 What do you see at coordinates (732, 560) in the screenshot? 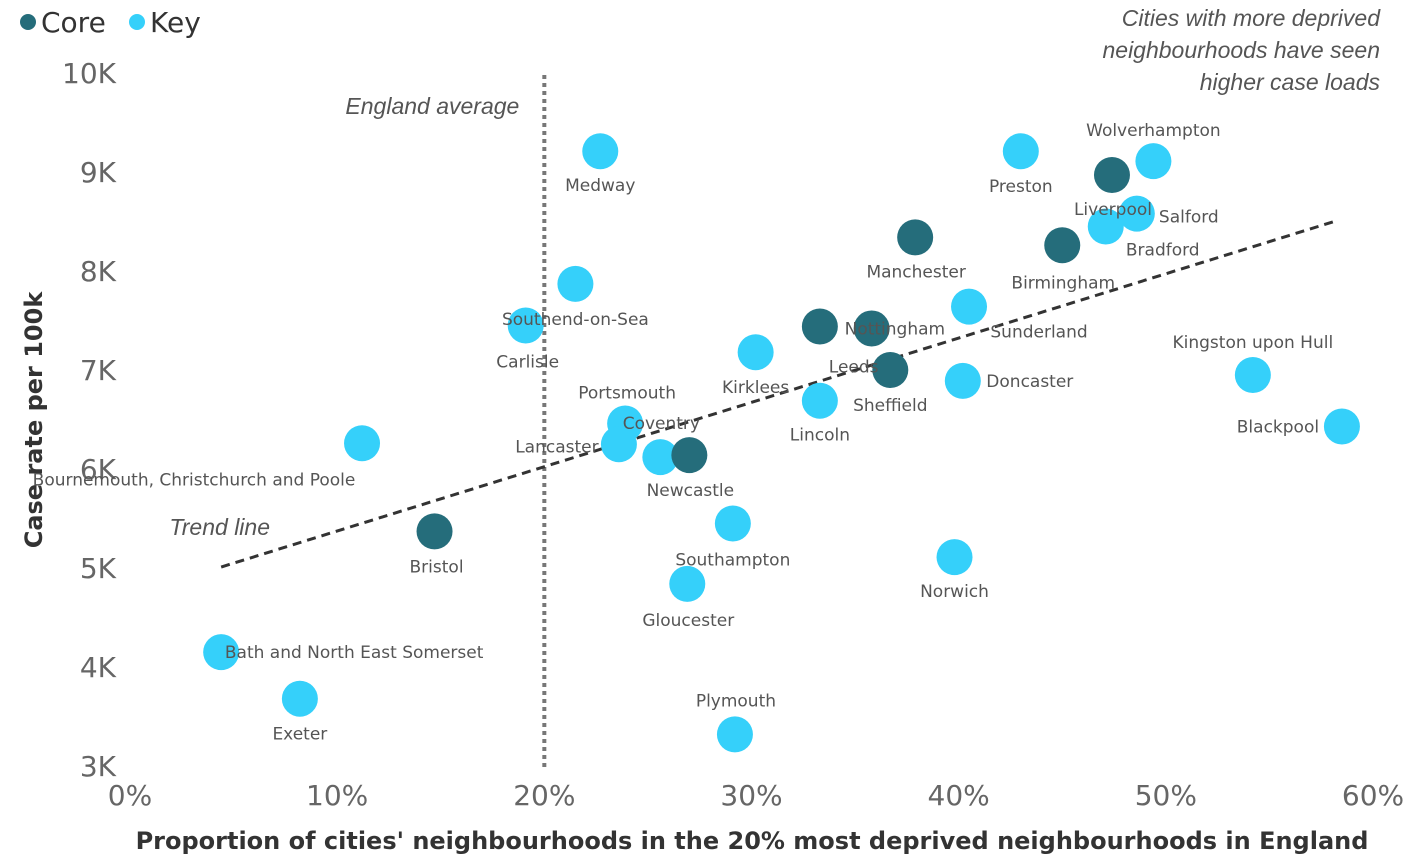
I see `point-label: Southampton` at bounding box center [732, 560].